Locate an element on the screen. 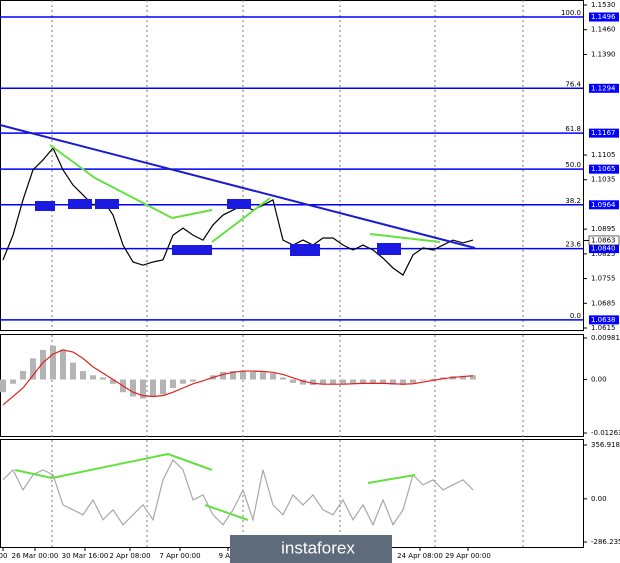  zones is located at coordinates (218, 227).